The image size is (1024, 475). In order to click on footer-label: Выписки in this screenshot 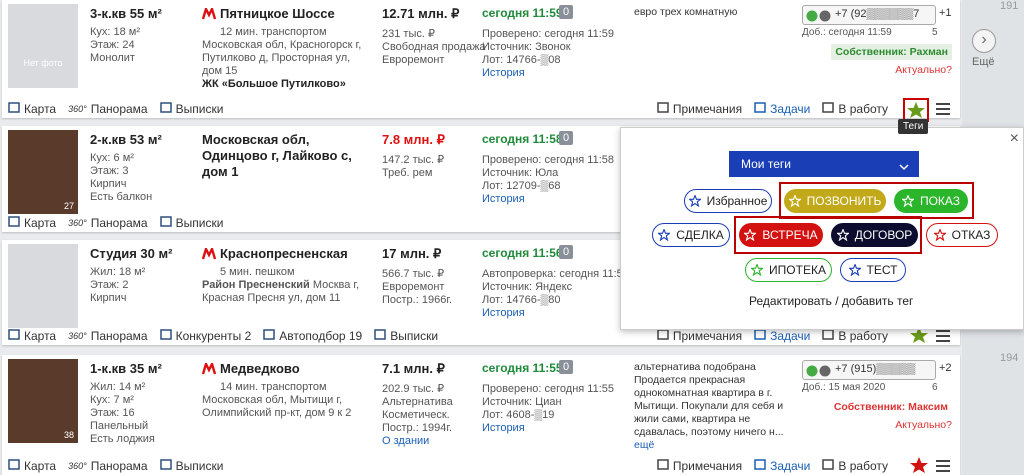, I will do `click(199, 222)`.